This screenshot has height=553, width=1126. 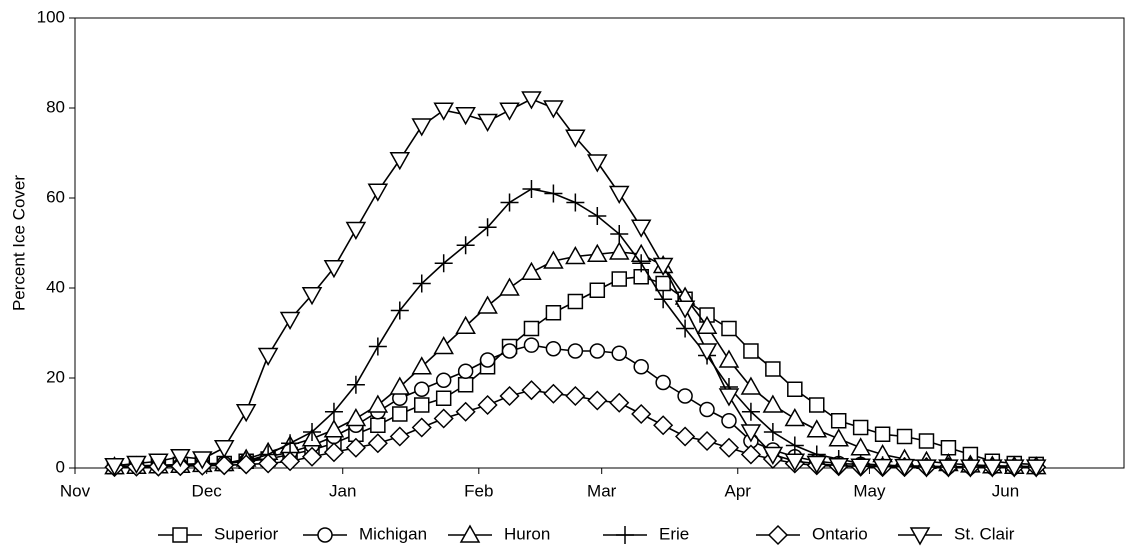 I want to click on x-tick-label: Jan, so click(x=342, y=490).